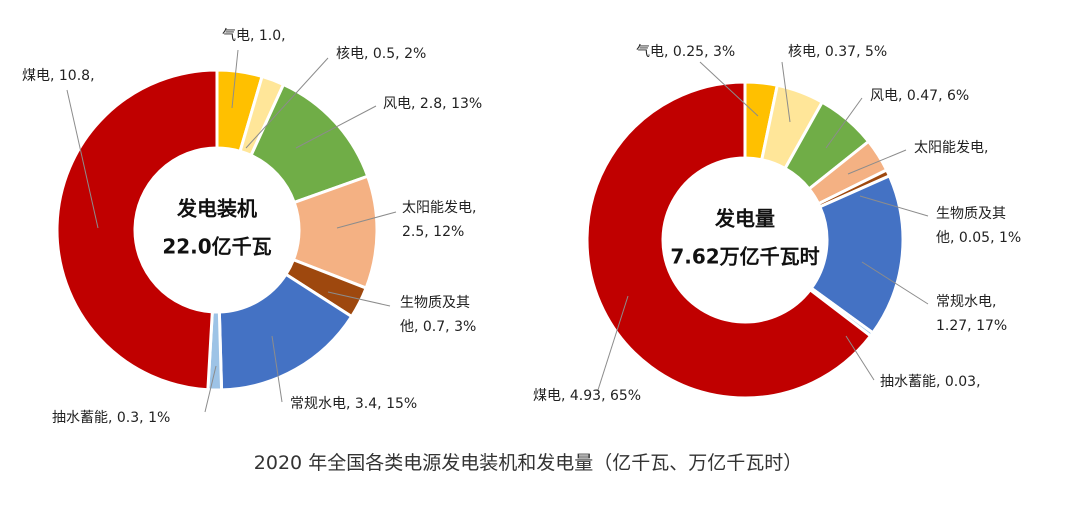 Image resolution: width=1080 pixels, height=512 pixels. I want to click on data-label-1-1-1: 气电, 1.0,, so click(254, 36).